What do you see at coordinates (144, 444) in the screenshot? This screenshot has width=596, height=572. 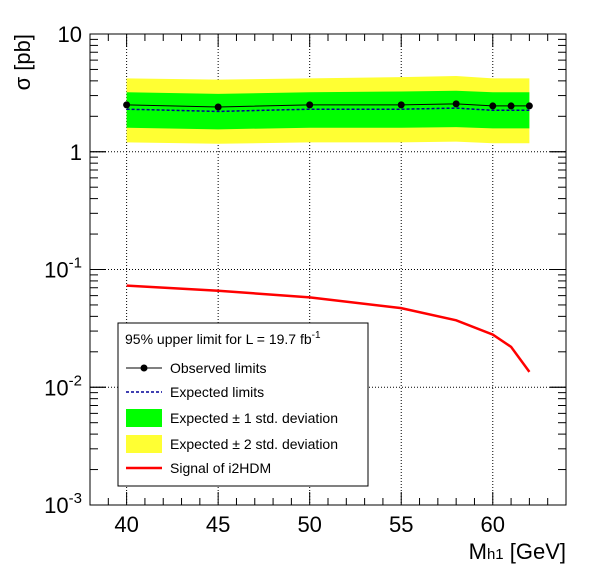 I see `legend-symbol-band_2sigma` at bounding box center [144, 444].